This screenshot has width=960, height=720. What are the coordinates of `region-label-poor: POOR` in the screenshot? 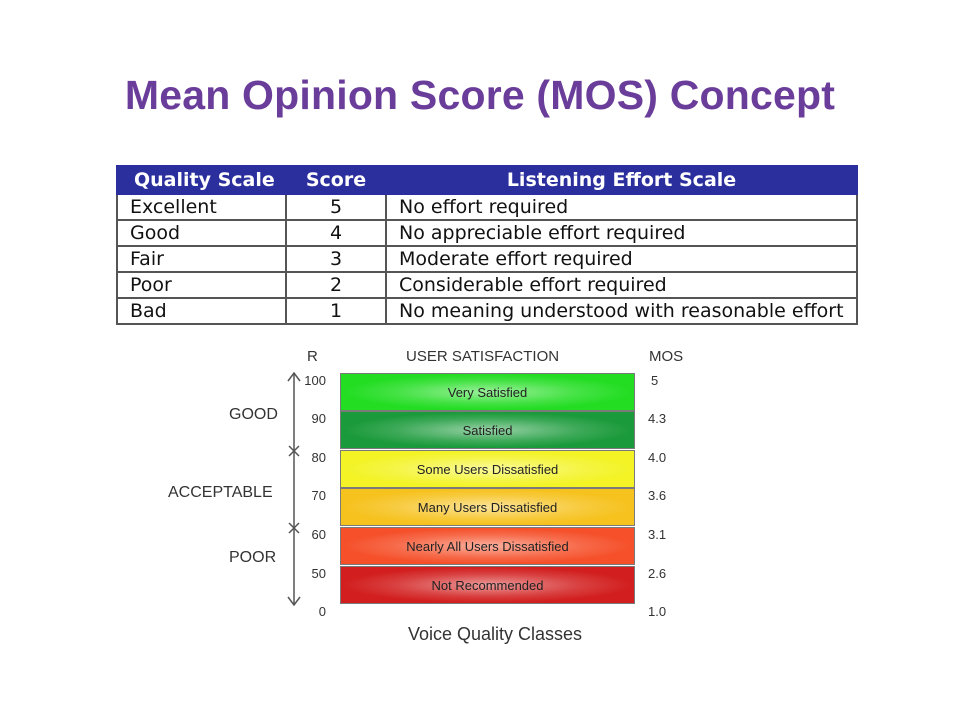 It's located at (253, 557).